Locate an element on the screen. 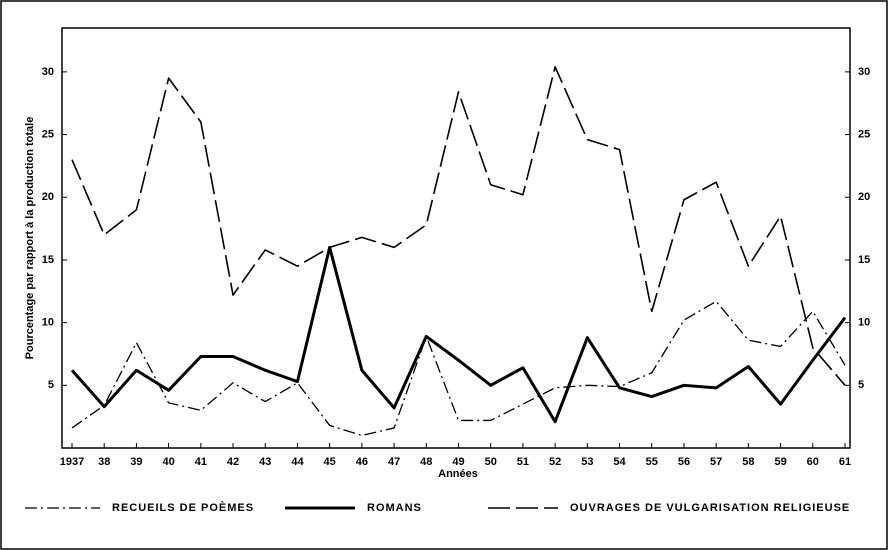 This screenshot has height=550, width=888. x-tick-label: 46 is located at coordinates (362, 462).